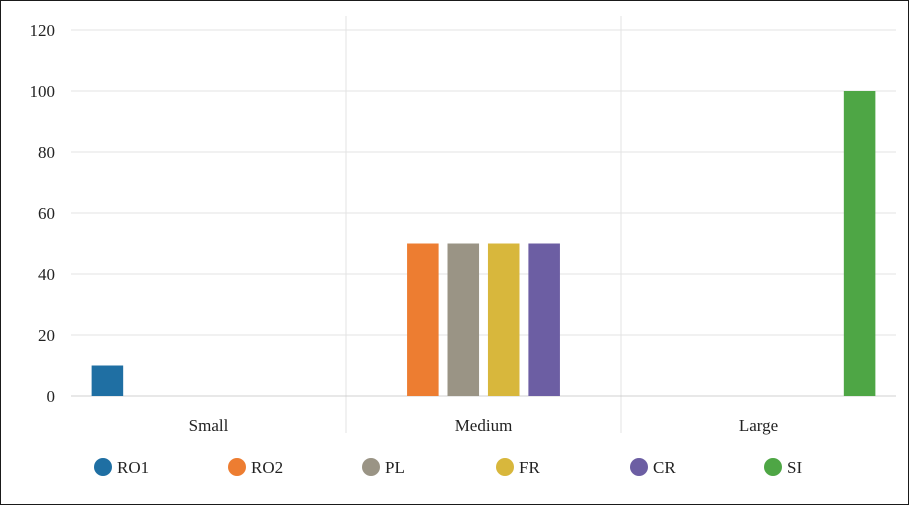  I want to click on bar-fr-medium, so click(503, 319).